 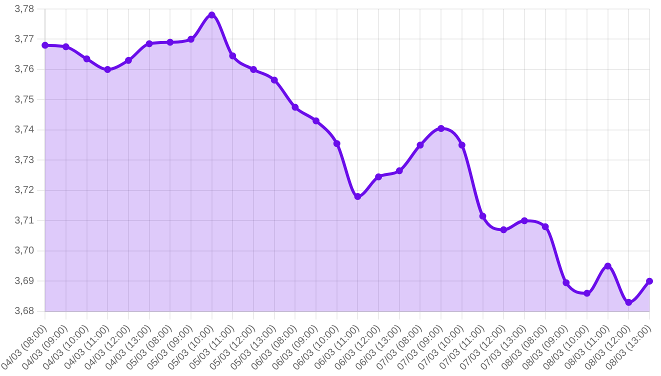 What do you see at coordinates (24, 251) in the screenshot?
I see `y-tick-label: 3,70` at bounding box center [24, 251].